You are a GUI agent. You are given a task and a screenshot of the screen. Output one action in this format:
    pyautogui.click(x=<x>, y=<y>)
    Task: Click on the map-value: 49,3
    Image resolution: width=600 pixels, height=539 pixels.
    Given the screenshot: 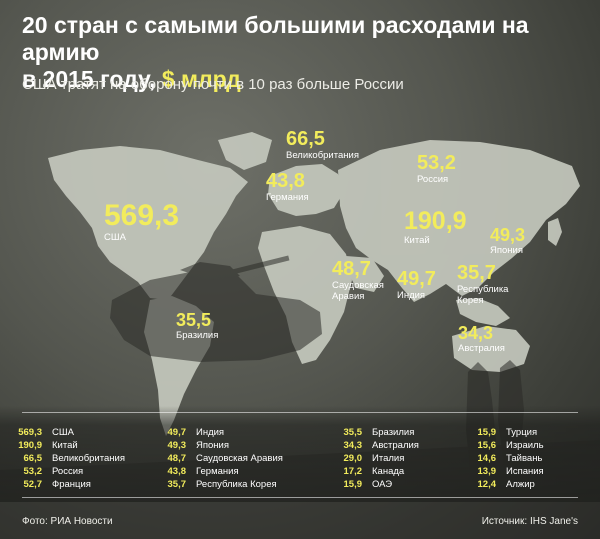 What is the action you would take?
    pyautogui.click(x=508, y=235)
    